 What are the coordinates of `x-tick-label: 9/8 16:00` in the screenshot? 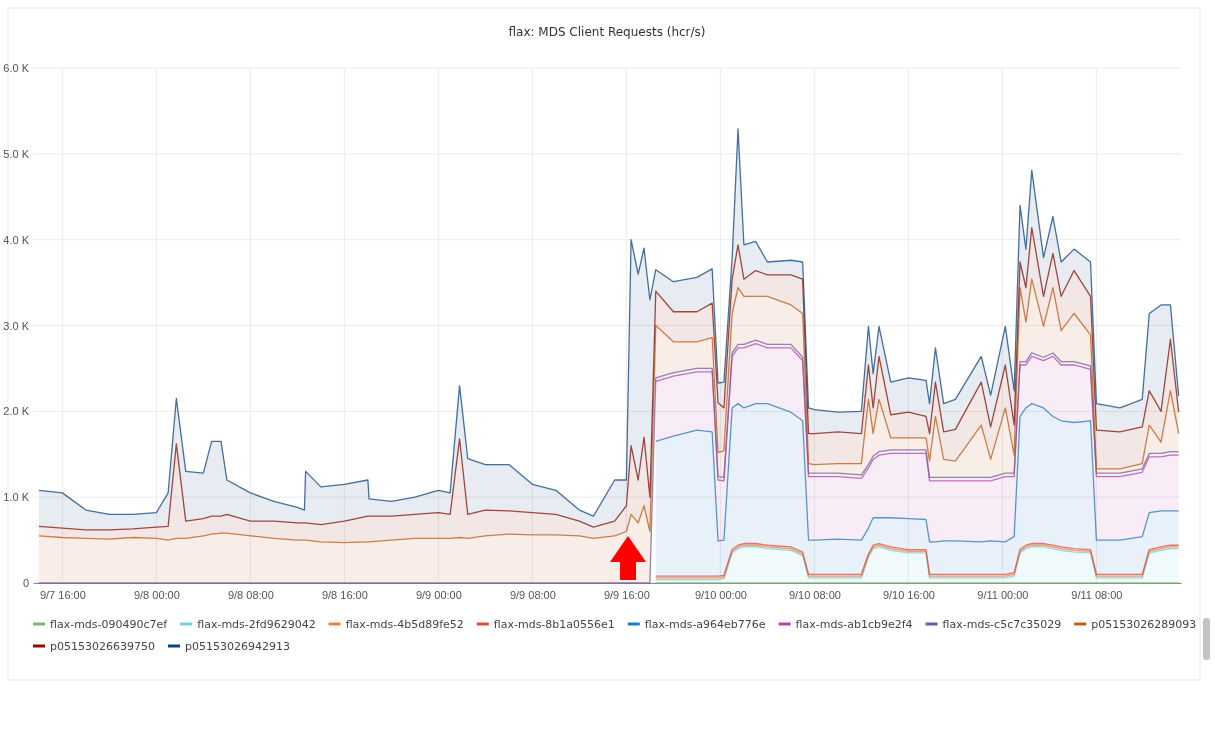 It's located at (344, 594).